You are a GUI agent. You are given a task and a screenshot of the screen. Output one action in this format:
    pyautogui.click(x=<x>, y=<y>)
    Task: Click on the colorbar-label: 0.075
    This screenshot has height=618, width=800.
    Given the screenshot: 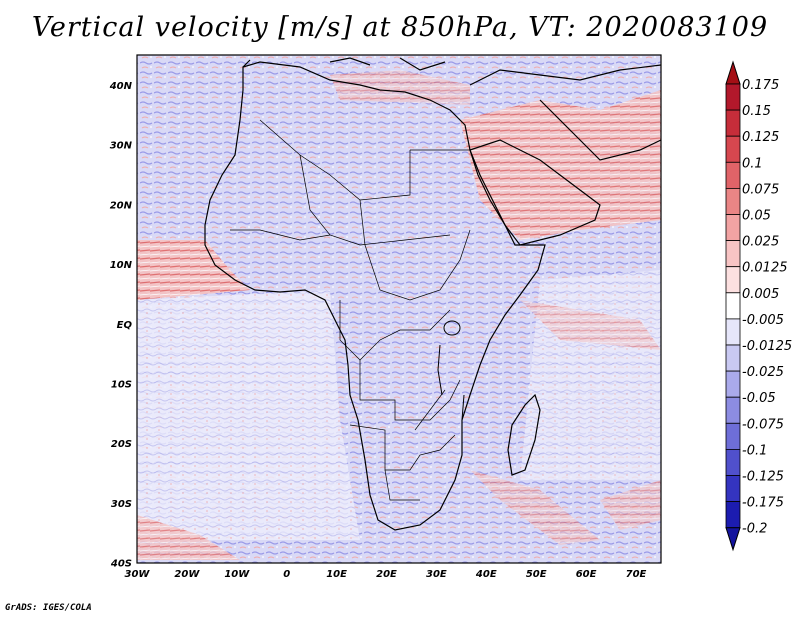 What is the action you would take?
    pyautogui.click(x=760, y=189)
    